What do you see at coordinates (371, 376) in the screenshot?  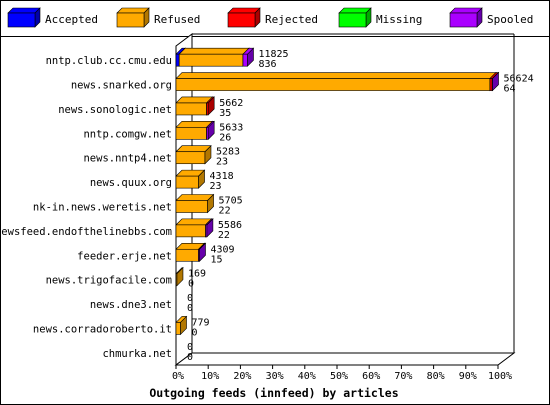 I see `x-tick-label: 60%` at bounding box center [371, 376].